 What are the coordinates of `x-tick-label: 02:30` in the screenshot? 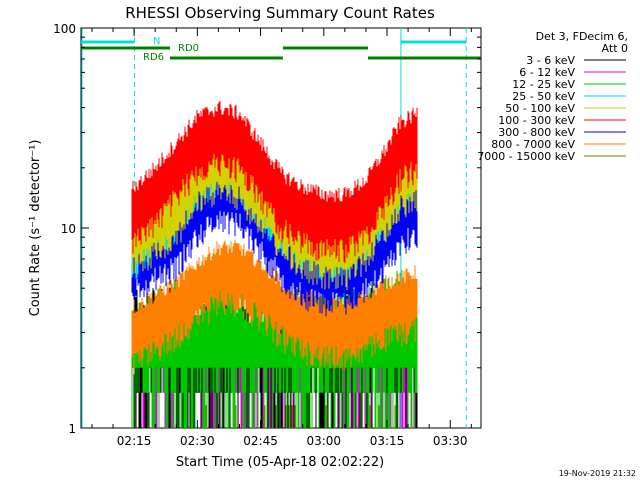 It's located at (197, 441).